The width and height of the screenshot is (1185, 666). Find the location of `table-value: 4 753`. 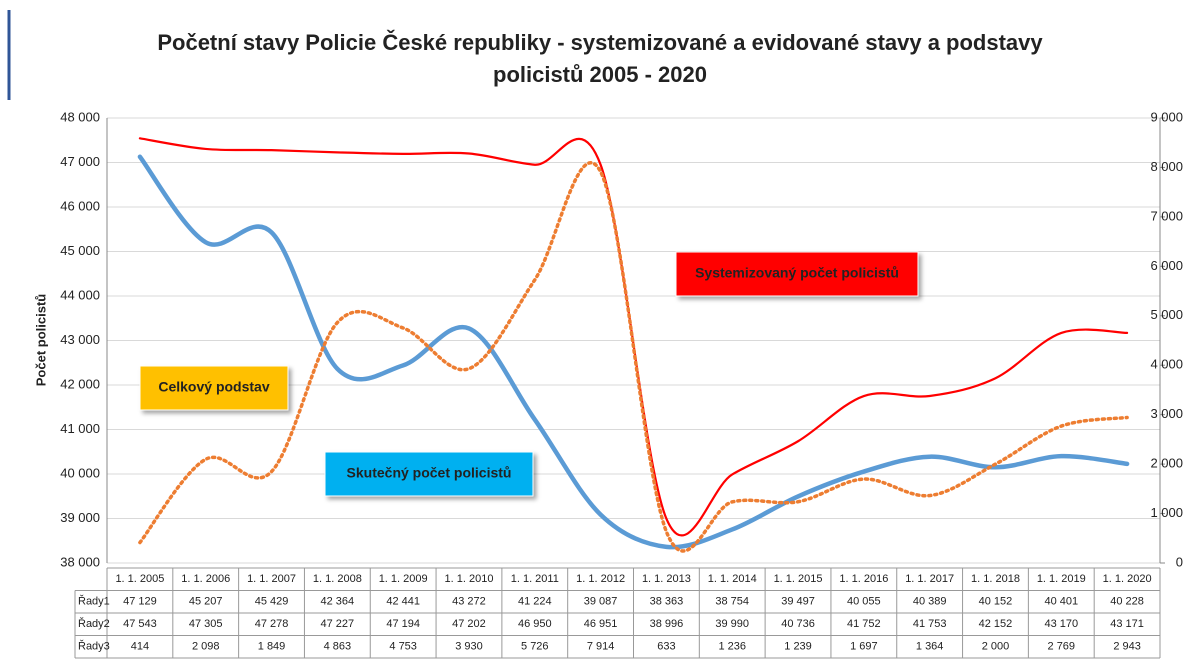

table-value: 4 753 is located at coordinates (403, 647).